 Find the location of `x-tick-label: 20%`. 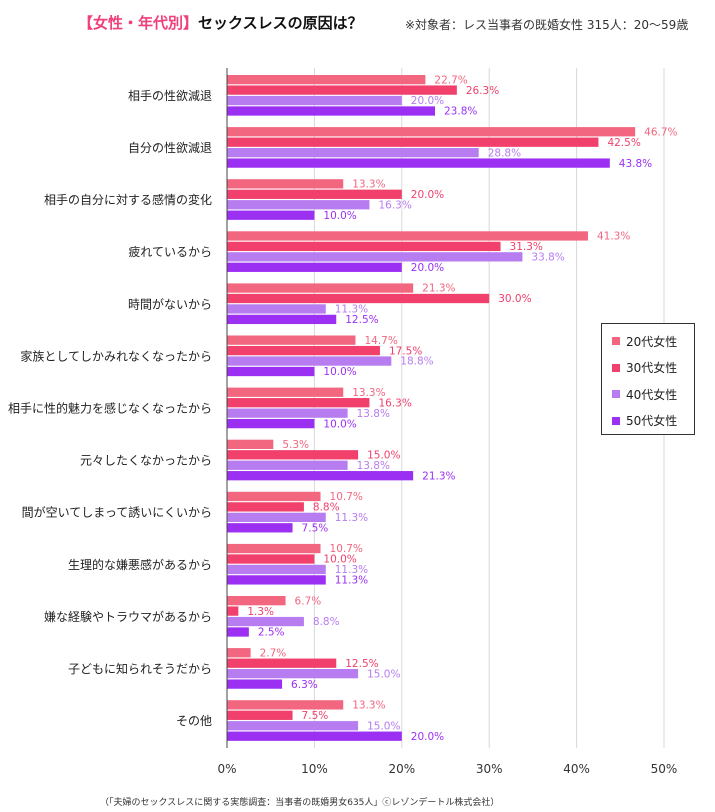

x-tick-label: 20% is located at coordinates (401, 769).